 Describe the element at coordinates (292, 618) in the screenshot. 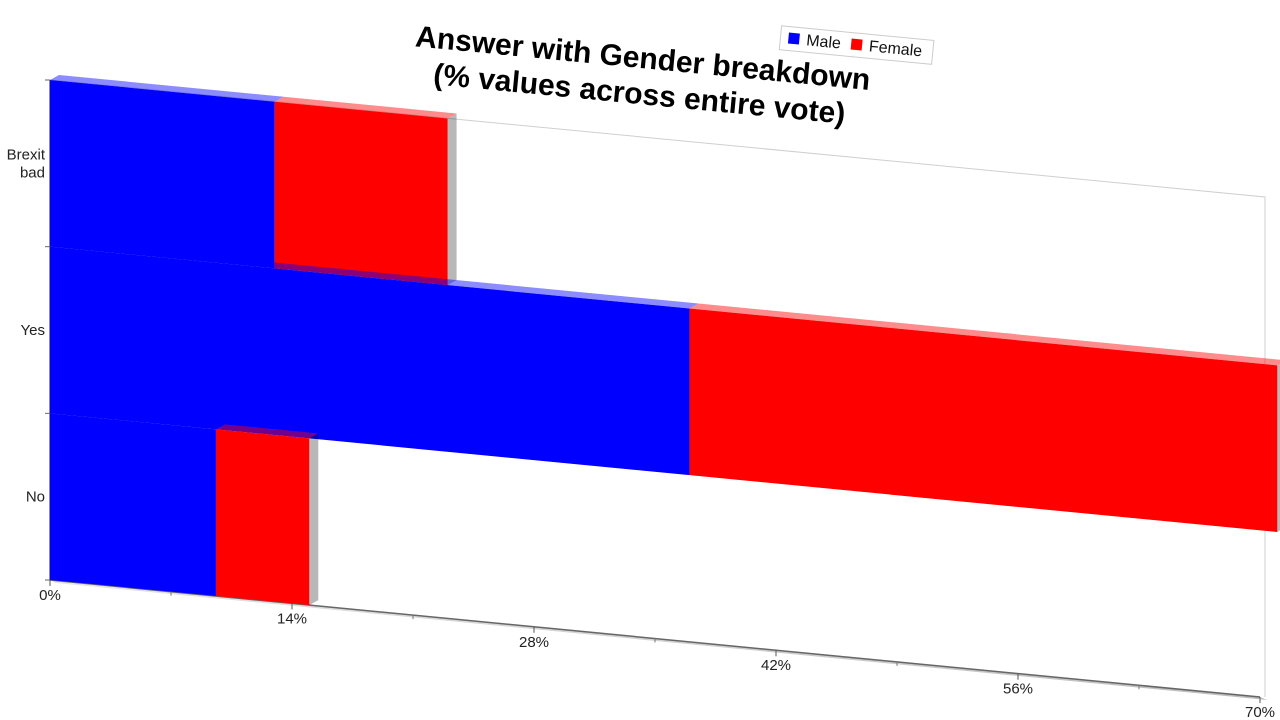

I see `value-tick-label: 14%` at that location.